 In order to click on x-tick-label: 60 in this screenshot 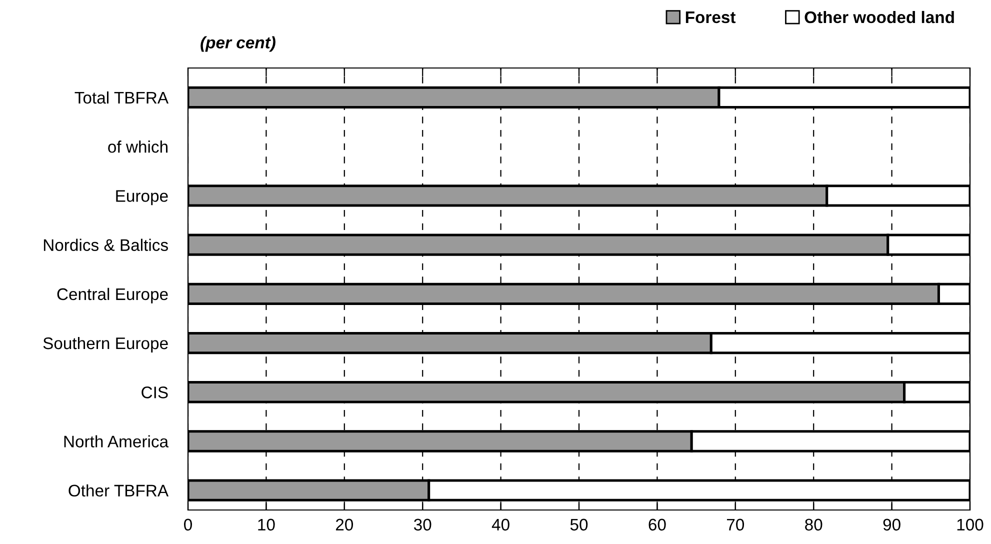, I will do `click(657, 524)`.